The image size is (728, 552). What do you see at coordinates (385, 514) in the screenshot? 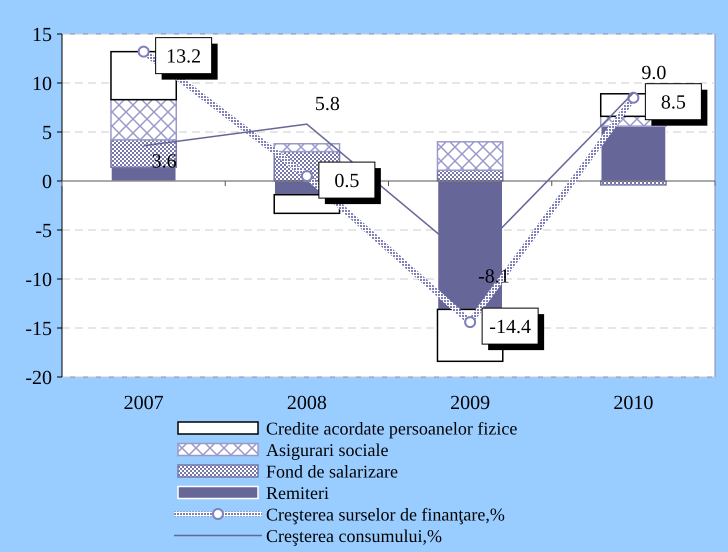
I see `legend-label: Creşterea surselor de finanţare,%` at bounding box center [385, 514].